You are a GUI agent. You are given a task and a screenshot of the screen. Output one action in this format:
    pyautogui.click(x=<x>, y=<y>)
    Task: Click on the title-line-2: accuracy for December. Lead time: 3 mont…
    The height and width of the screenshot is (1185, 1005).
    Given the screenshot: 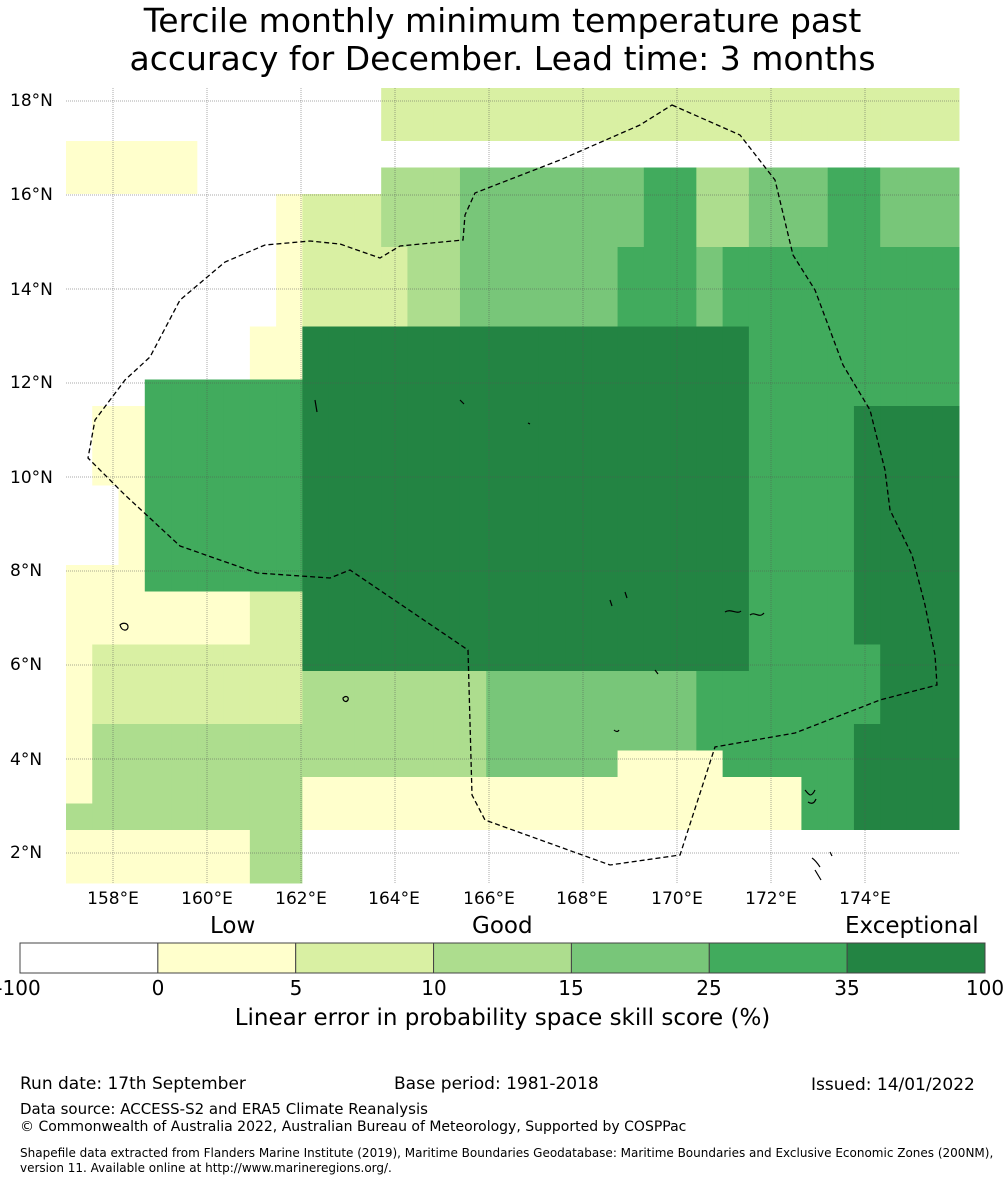 What is the action you would take?
    pyautogui.click(x=502, y=58)
    